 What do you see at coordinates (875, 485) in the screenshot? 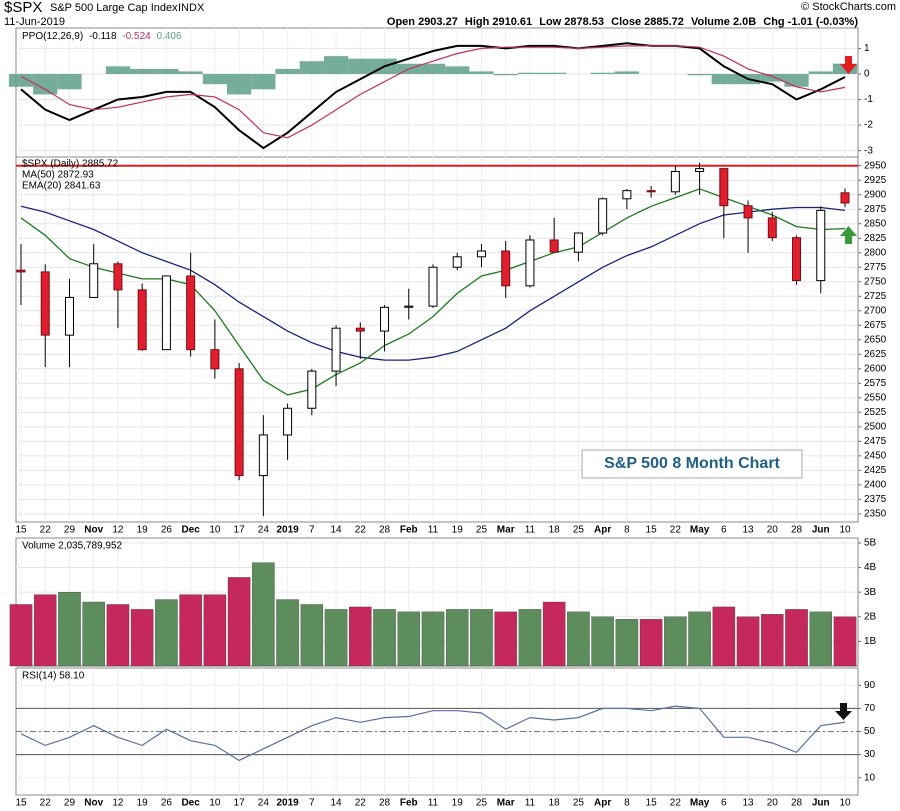
I see `y-tick-label: 2400` at bounding box center [875, 485].